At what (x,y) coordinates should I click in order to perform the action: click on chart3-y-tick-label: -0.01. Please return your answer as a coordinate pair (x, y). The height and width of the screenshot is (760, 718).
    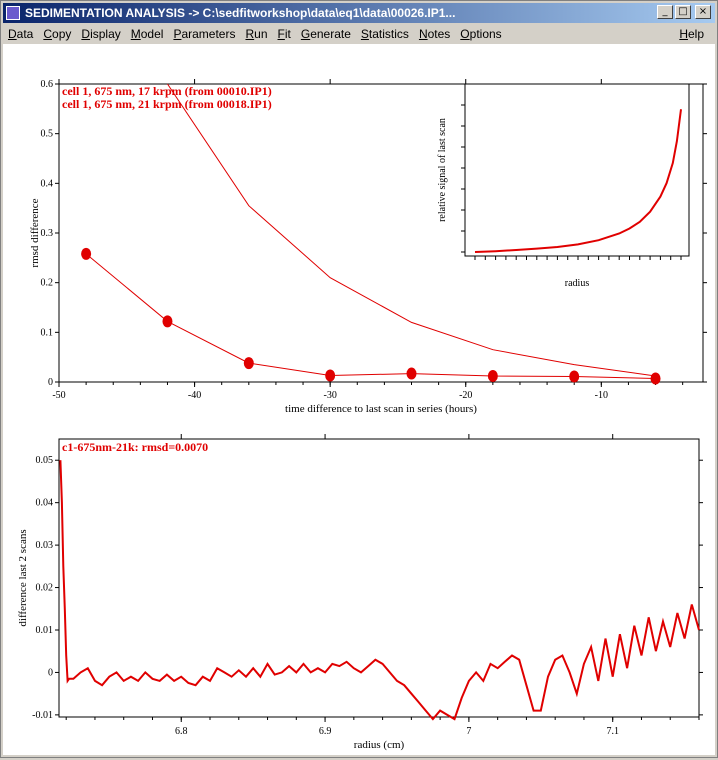
    Looking at the image, I should click on (42, 715).